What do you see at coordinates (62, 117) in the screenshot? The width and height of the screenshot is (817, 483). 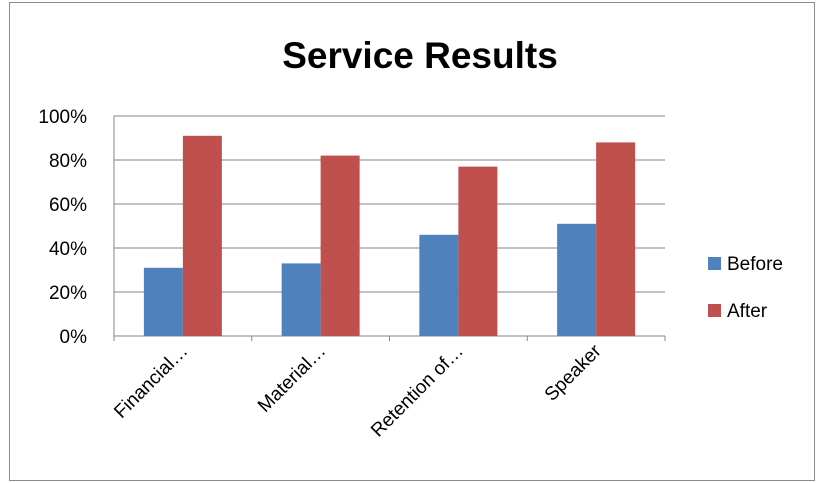 I see `y-tick-label: 100%` at bounding box center [62, 117].